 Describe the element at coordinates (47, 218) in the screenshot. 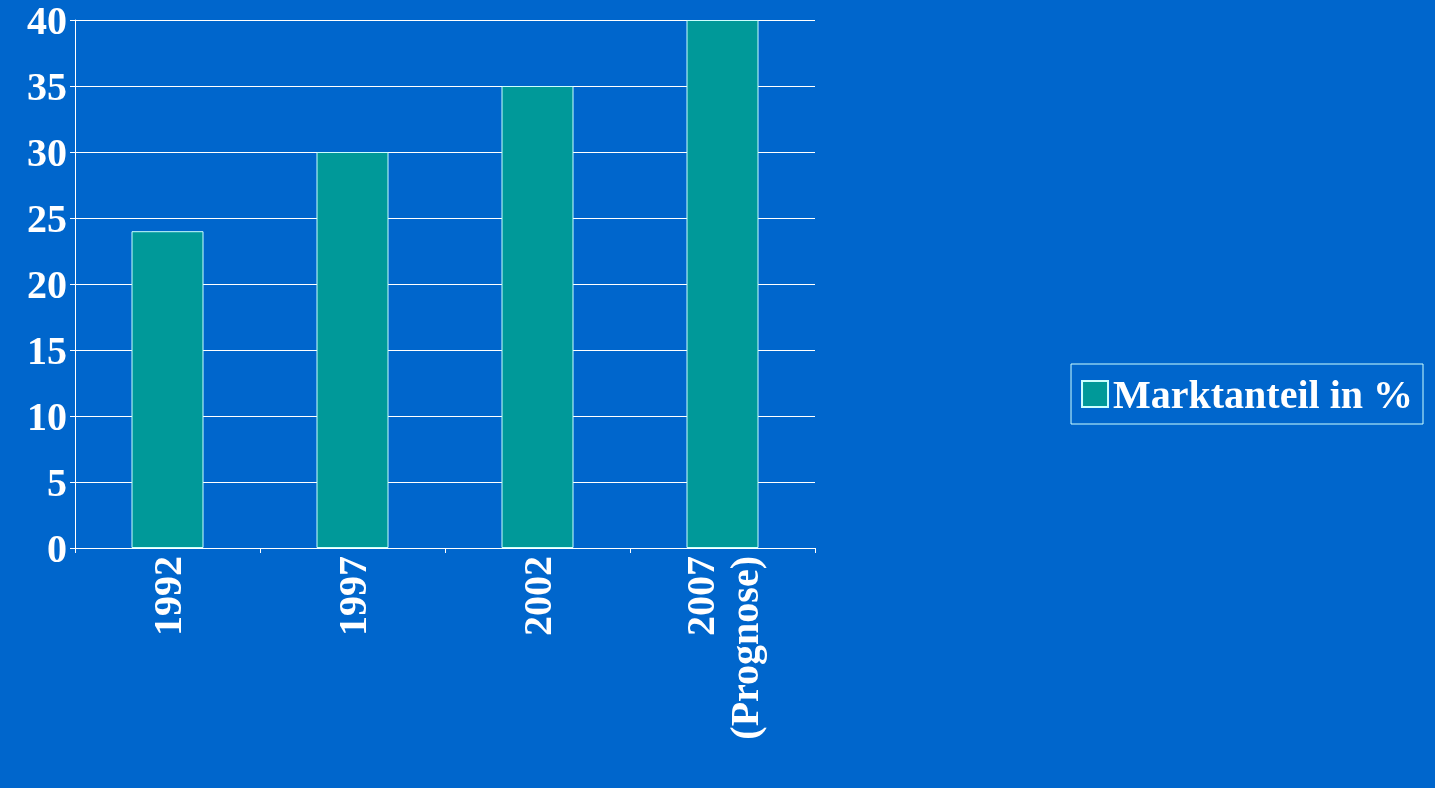

I see `y-tick-label: 25` at that location.